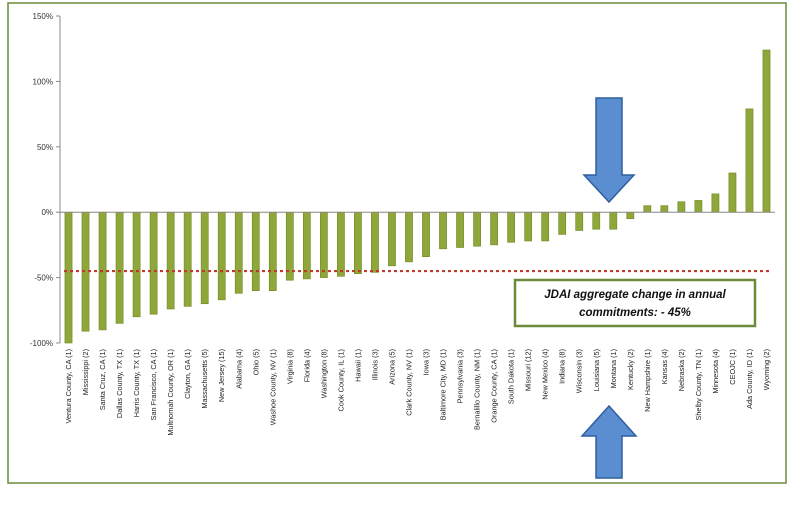  I want to click on x-tick-label: Massachusetts (5), so click(204, 379).